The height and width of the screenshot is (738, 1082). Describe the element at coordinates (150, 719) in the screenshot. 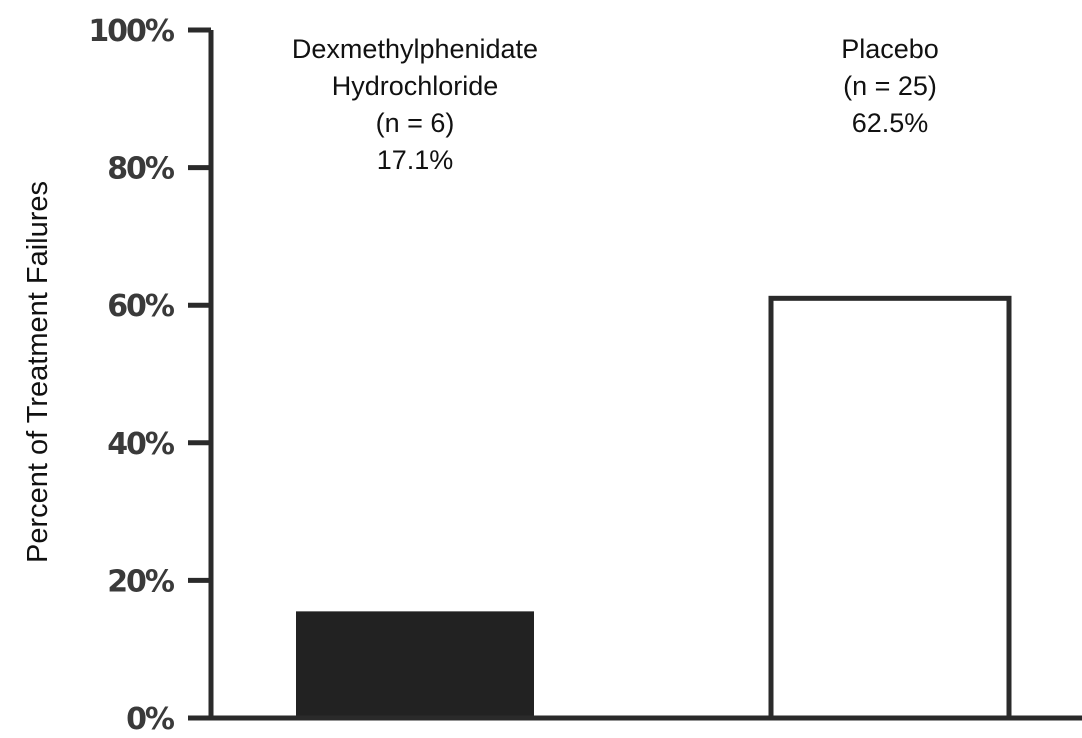

I see `y-tick-label: 0%` at that location.